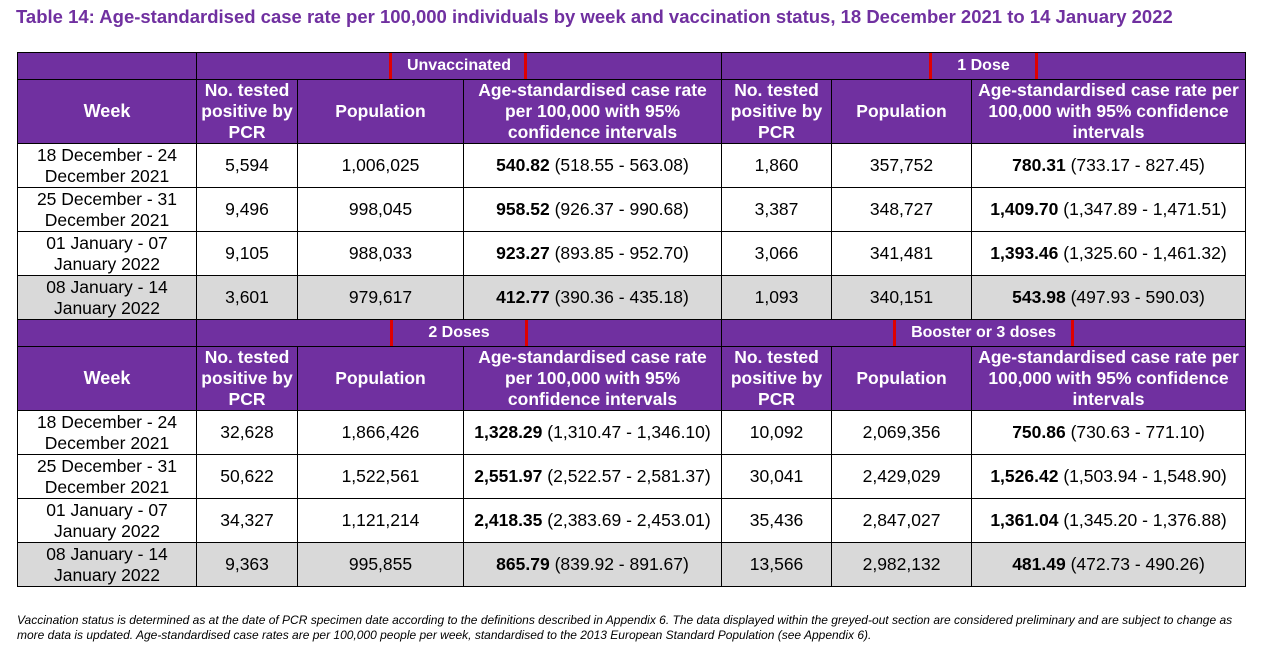 The width and height of the screenshot is (1262, 665). I want to click on rate-value: 750.86, so click(1039, 432).